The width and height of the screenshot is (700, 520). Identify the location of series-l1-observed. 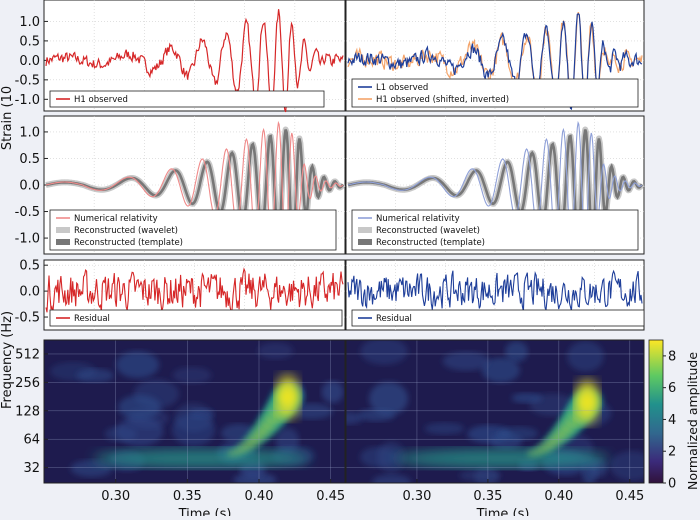
(495, 62).